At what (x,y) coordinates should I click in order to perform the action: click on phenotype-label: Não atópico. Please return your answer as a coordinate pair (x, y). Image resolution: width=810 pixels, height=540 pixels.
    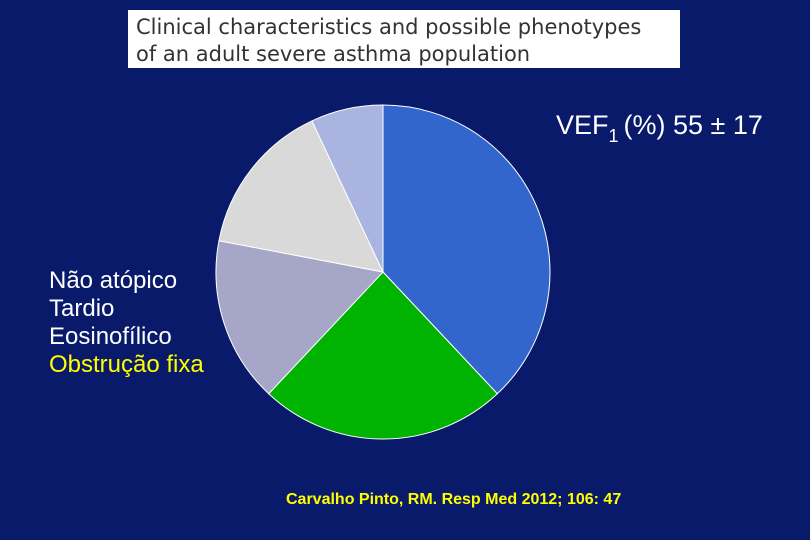
    Looking at the image, I should click on (113, 280).